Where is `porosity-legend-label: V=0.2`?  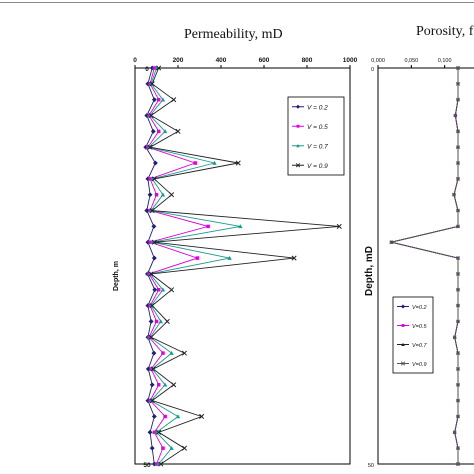 porosity-legend-label: V=0.2 is located at coordinates (419, 308).